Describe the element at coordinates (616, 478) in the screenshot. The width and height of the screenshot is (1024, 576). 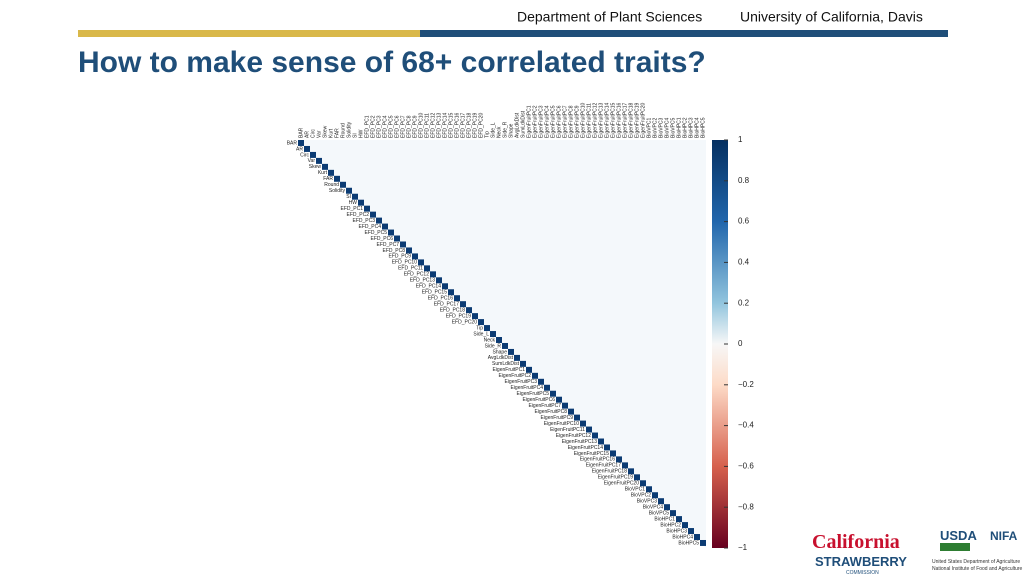
I see `row-label: EigenFruitPC19` at that location.